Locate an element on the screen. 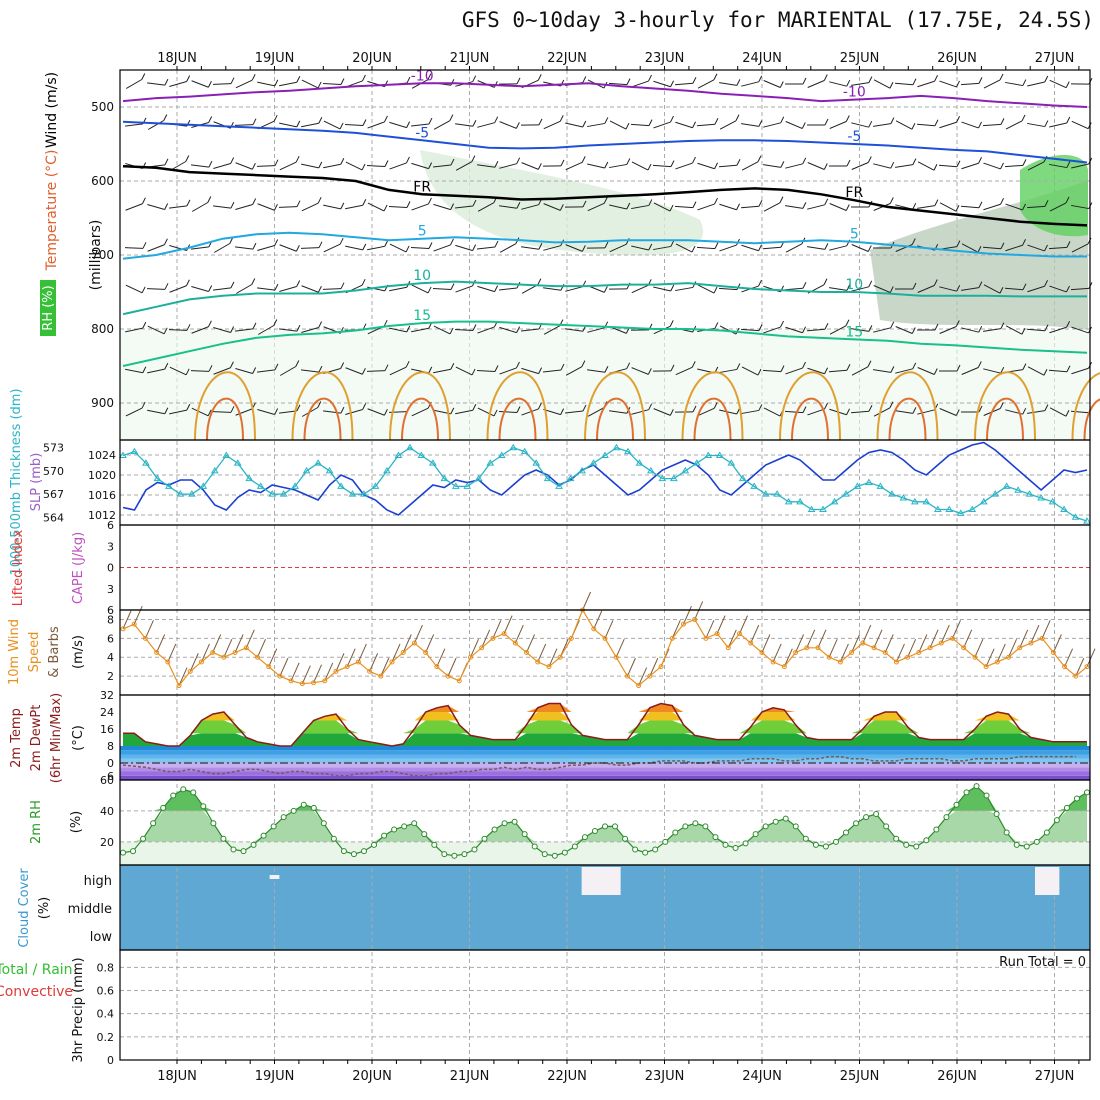 This screenshot has width=1100, height=1100. contour-label: 5 is located at coordinates (422, 232).